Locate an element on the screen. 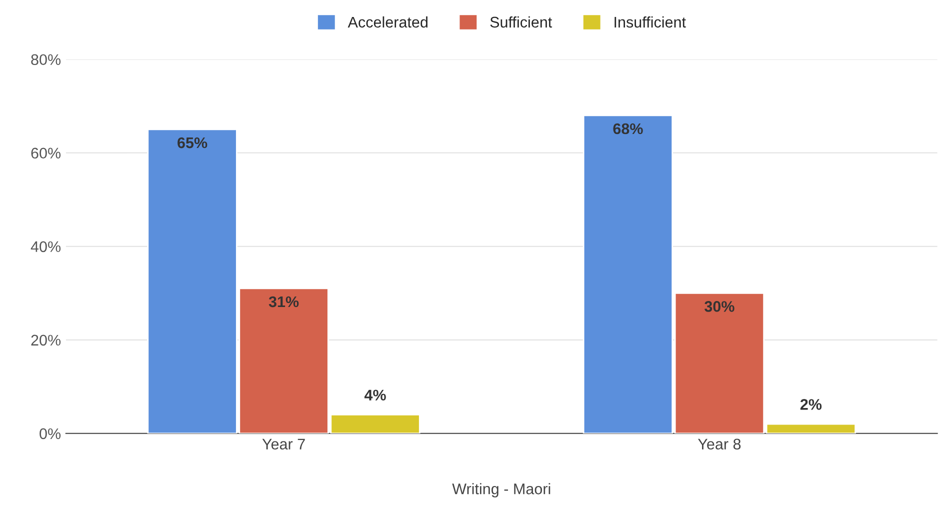 This screenshot has height=516, width=942. y-tick-label: 40% is located at coordinates (45, 246).